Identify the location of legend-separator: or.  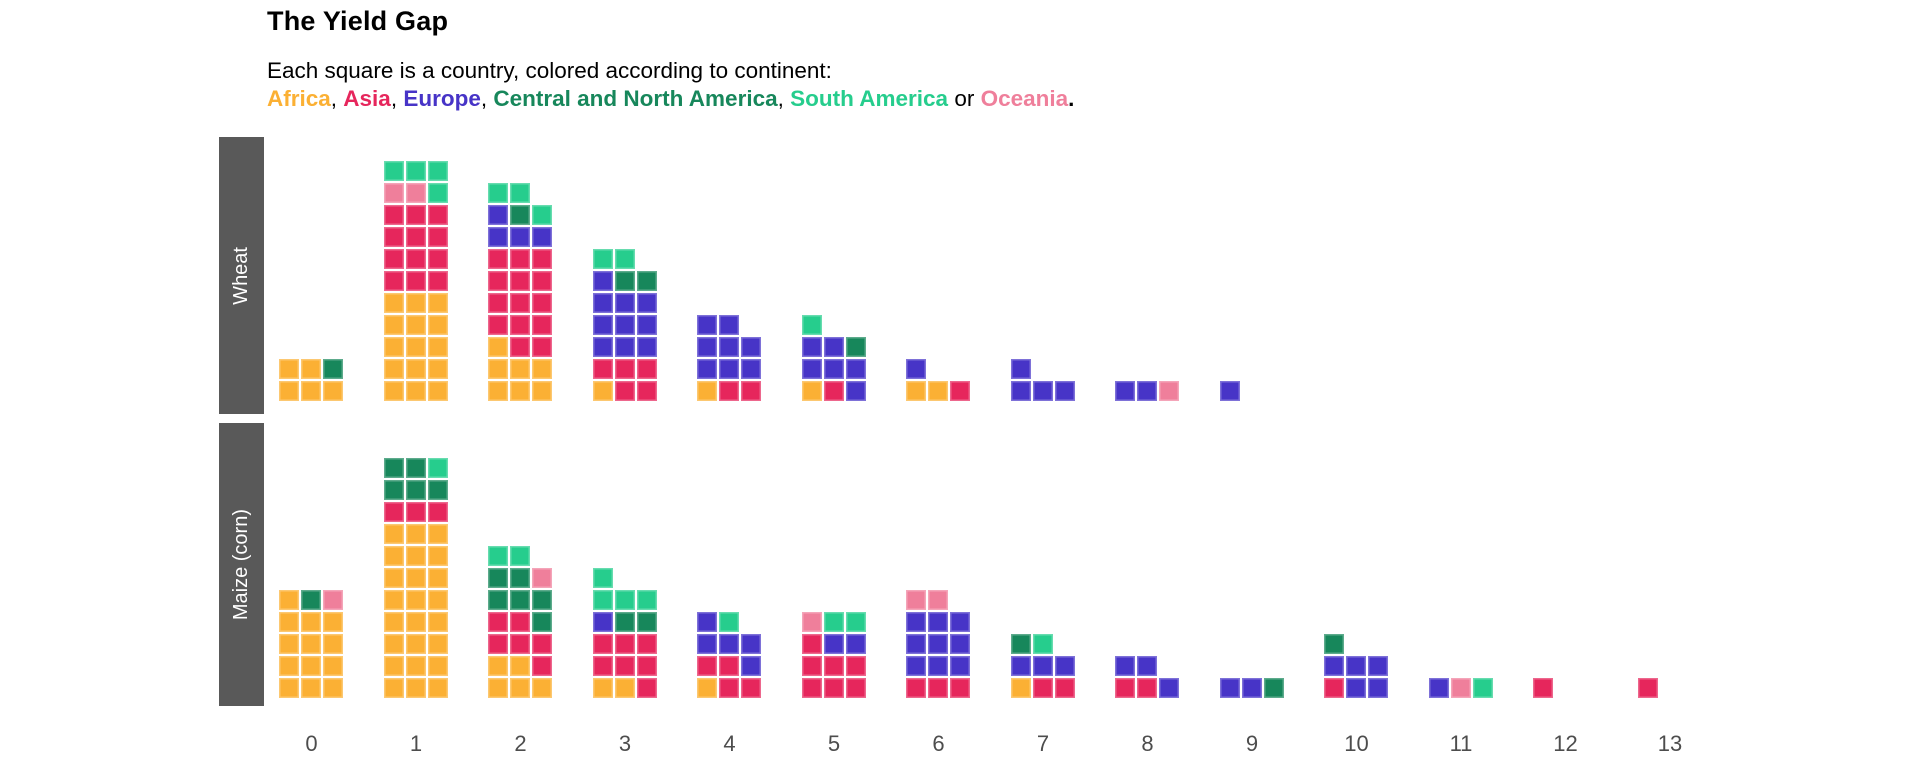
(964, 98).